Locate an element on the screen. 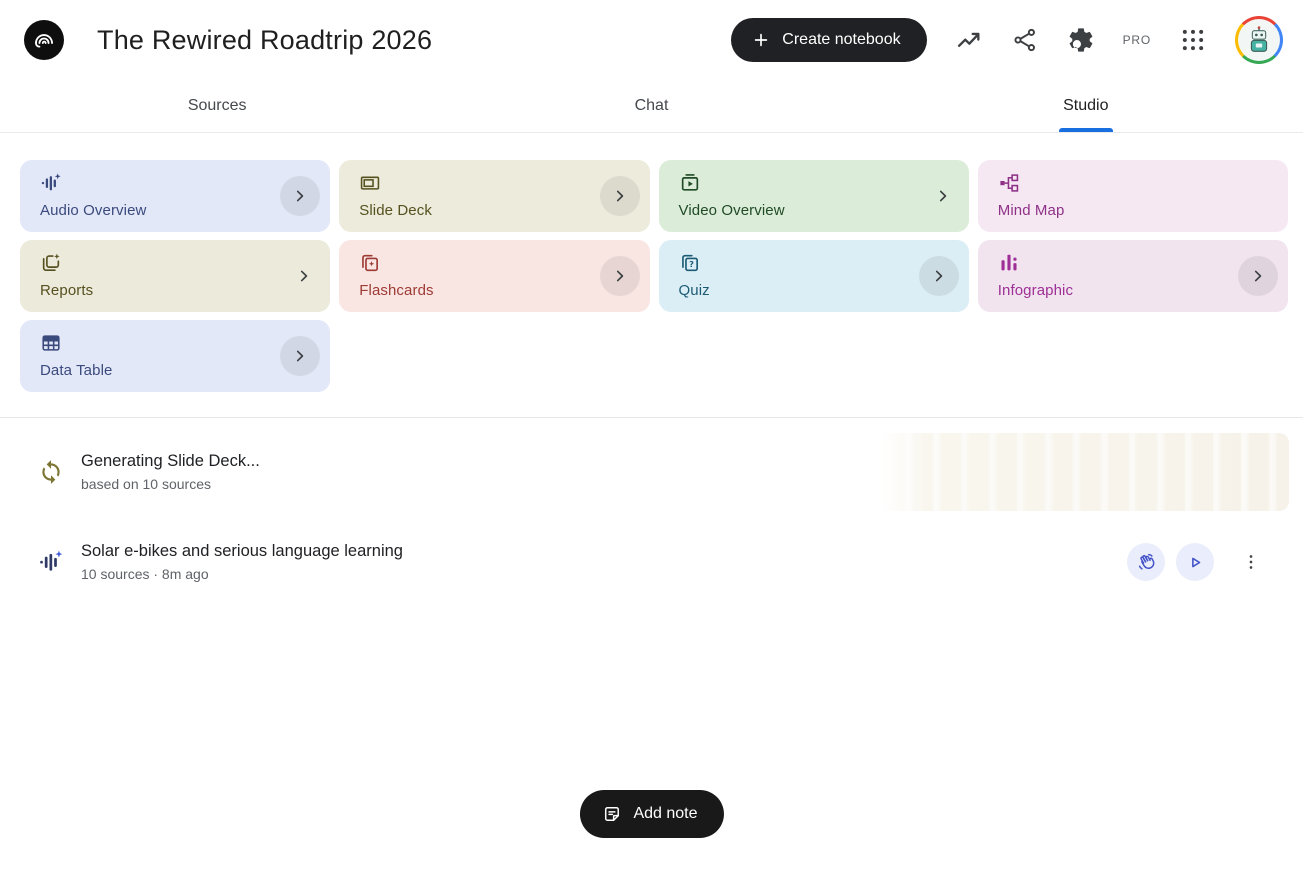 Image resolution: width=1303 pixels, height=887 pixels. sync-spinner-icon is located at coordinates (51, 472).